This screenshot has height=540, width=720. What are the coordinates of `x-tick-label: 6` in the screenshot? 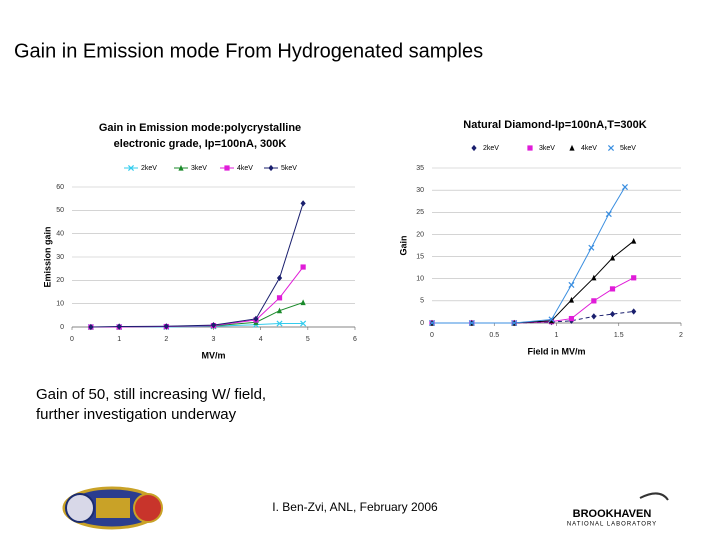 It's located at (355, 339).